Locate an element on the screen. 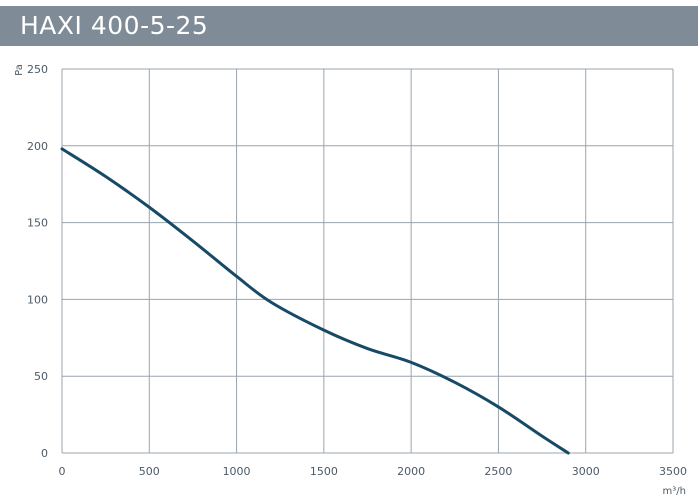  x-tick-label: 2000 is located at coordinates (411, 471).